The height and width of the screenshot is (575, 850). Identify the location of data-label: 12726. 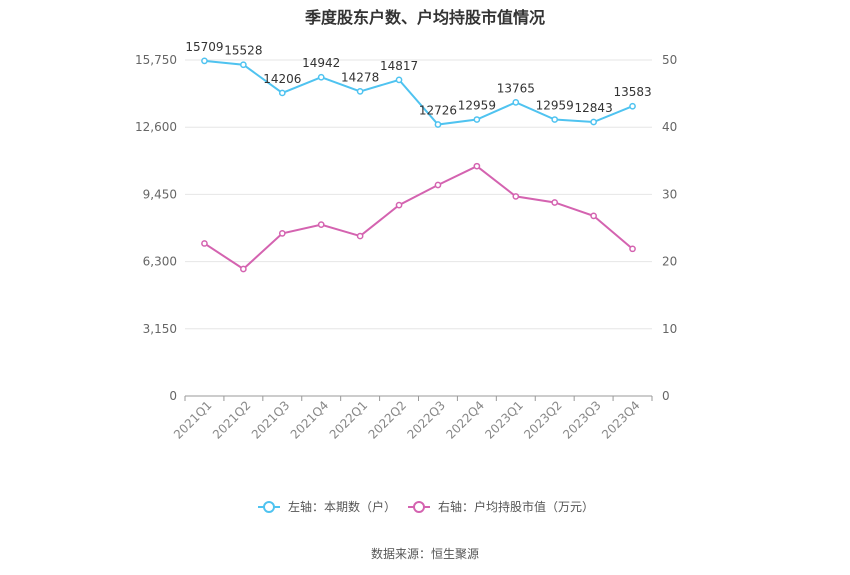
(438, 111).